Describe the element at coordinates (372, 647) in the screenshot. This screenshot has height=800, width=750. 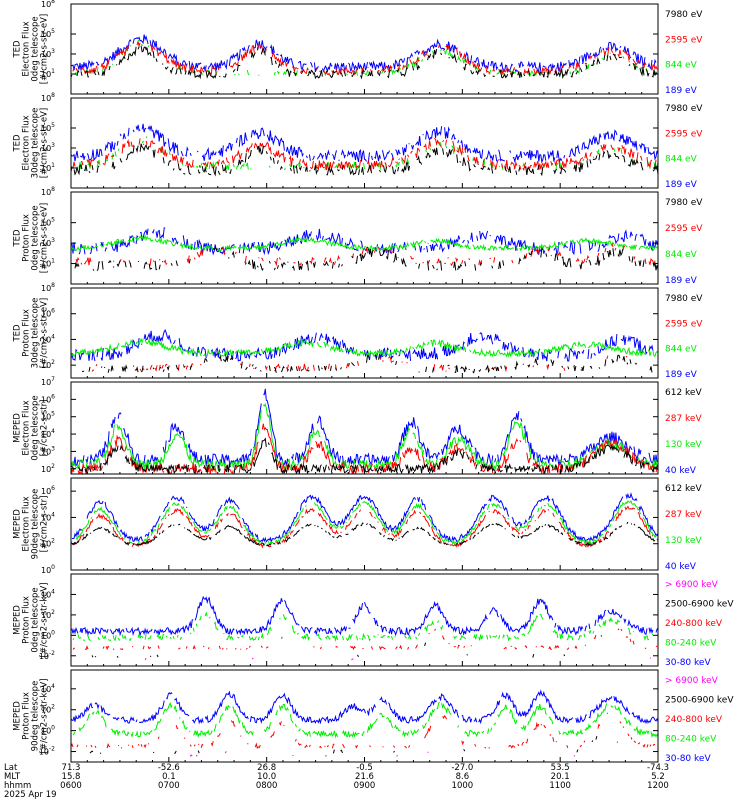
I see `series-line-black` at that location.